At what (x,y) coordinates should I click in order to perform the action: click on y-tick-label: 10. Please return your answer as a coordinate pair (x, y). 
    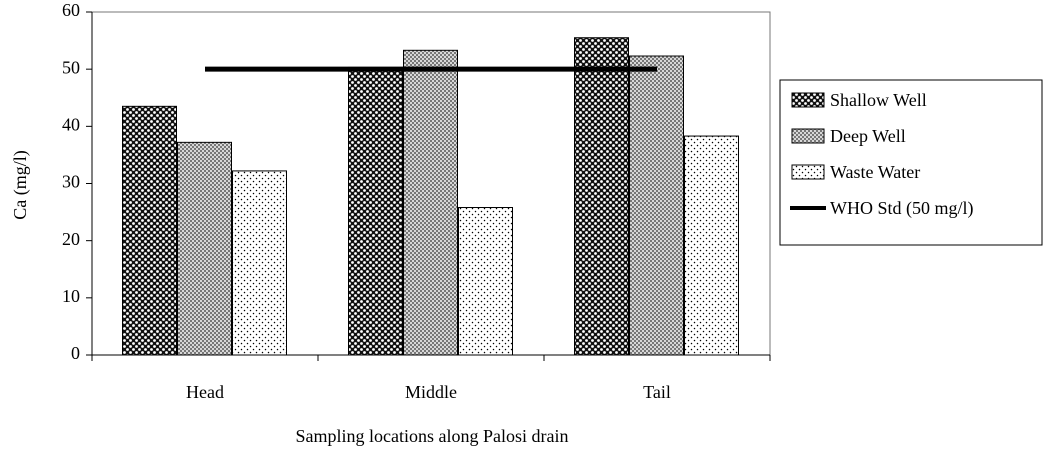
    Looking at the image, I should click on (71, 296).